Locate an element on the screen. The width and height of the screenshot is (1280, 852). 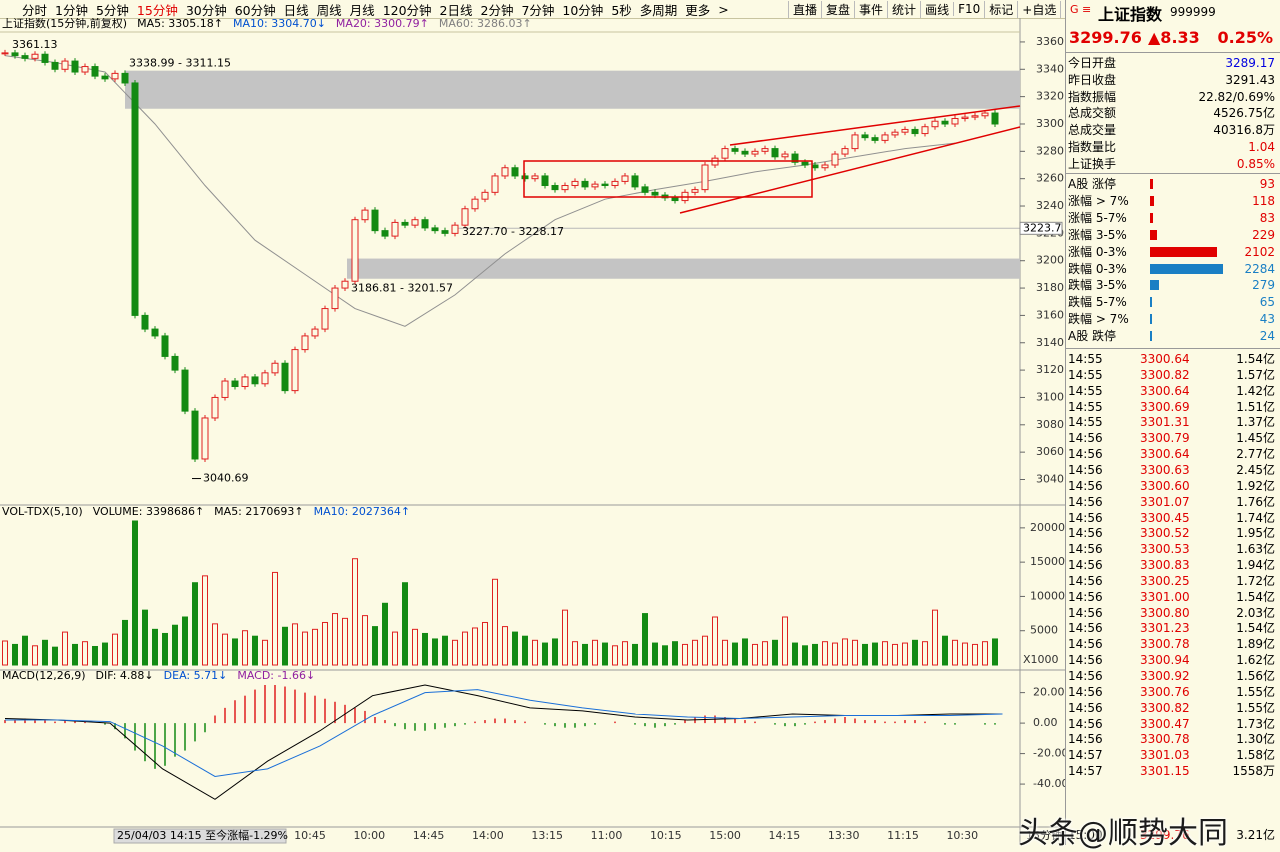
tool-button: +自选 is located at coordinates (1038, 9).